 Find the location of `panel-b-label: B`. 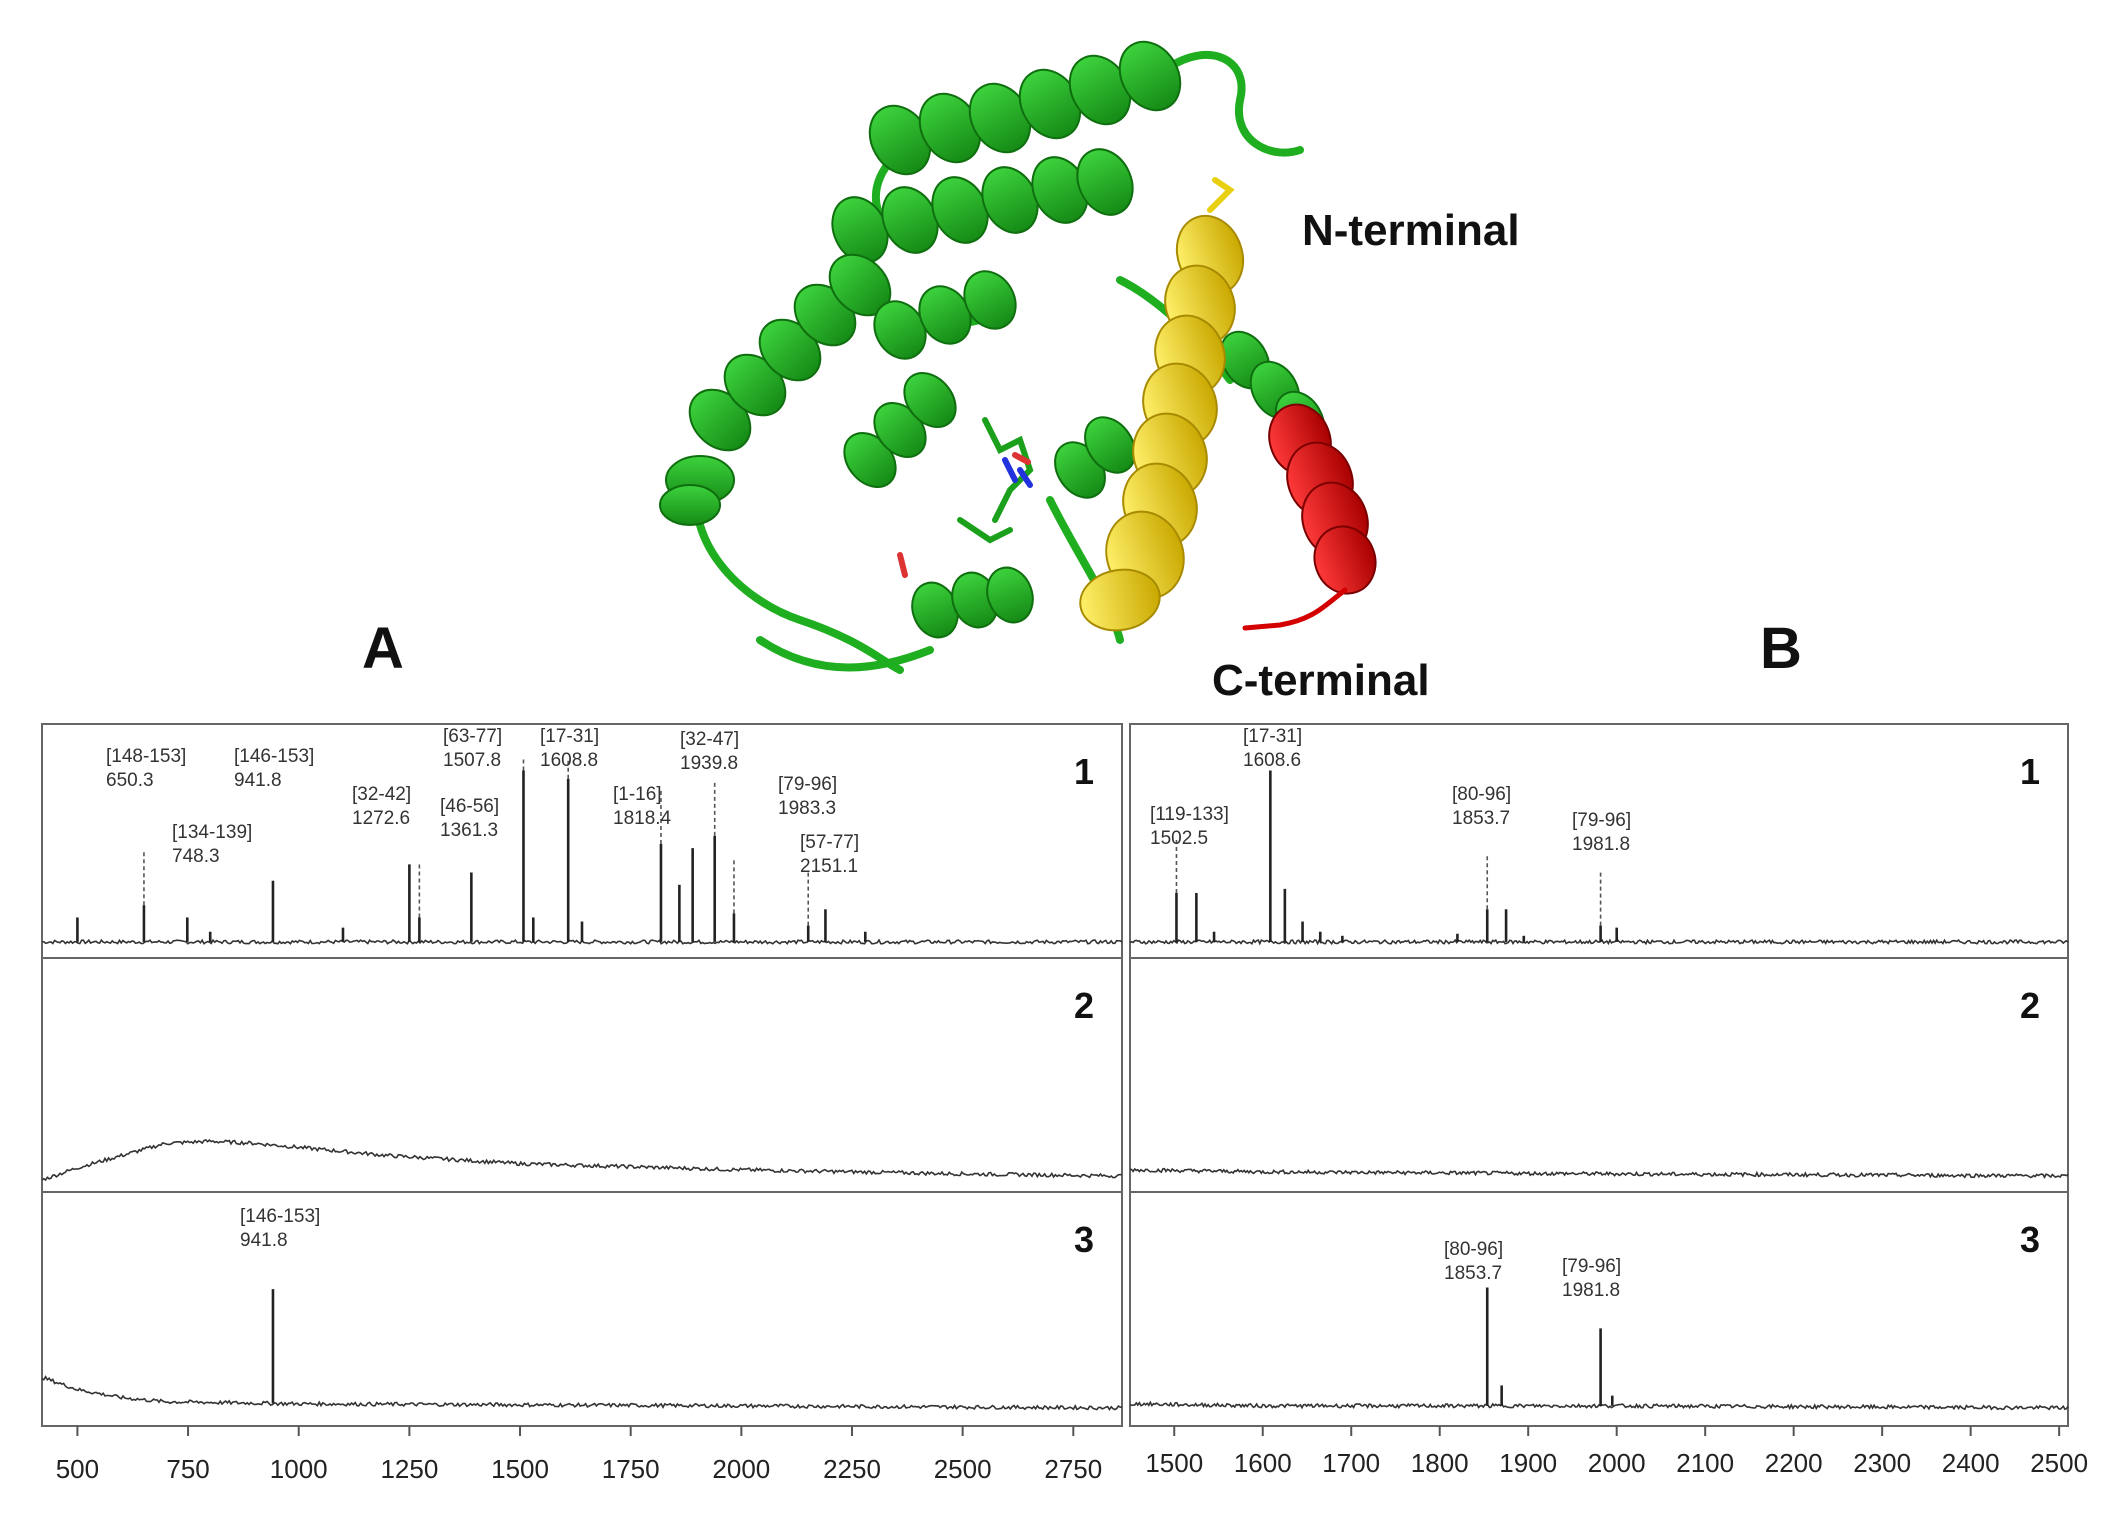

panel-b-label: B is located at coordinates (1781, 648).